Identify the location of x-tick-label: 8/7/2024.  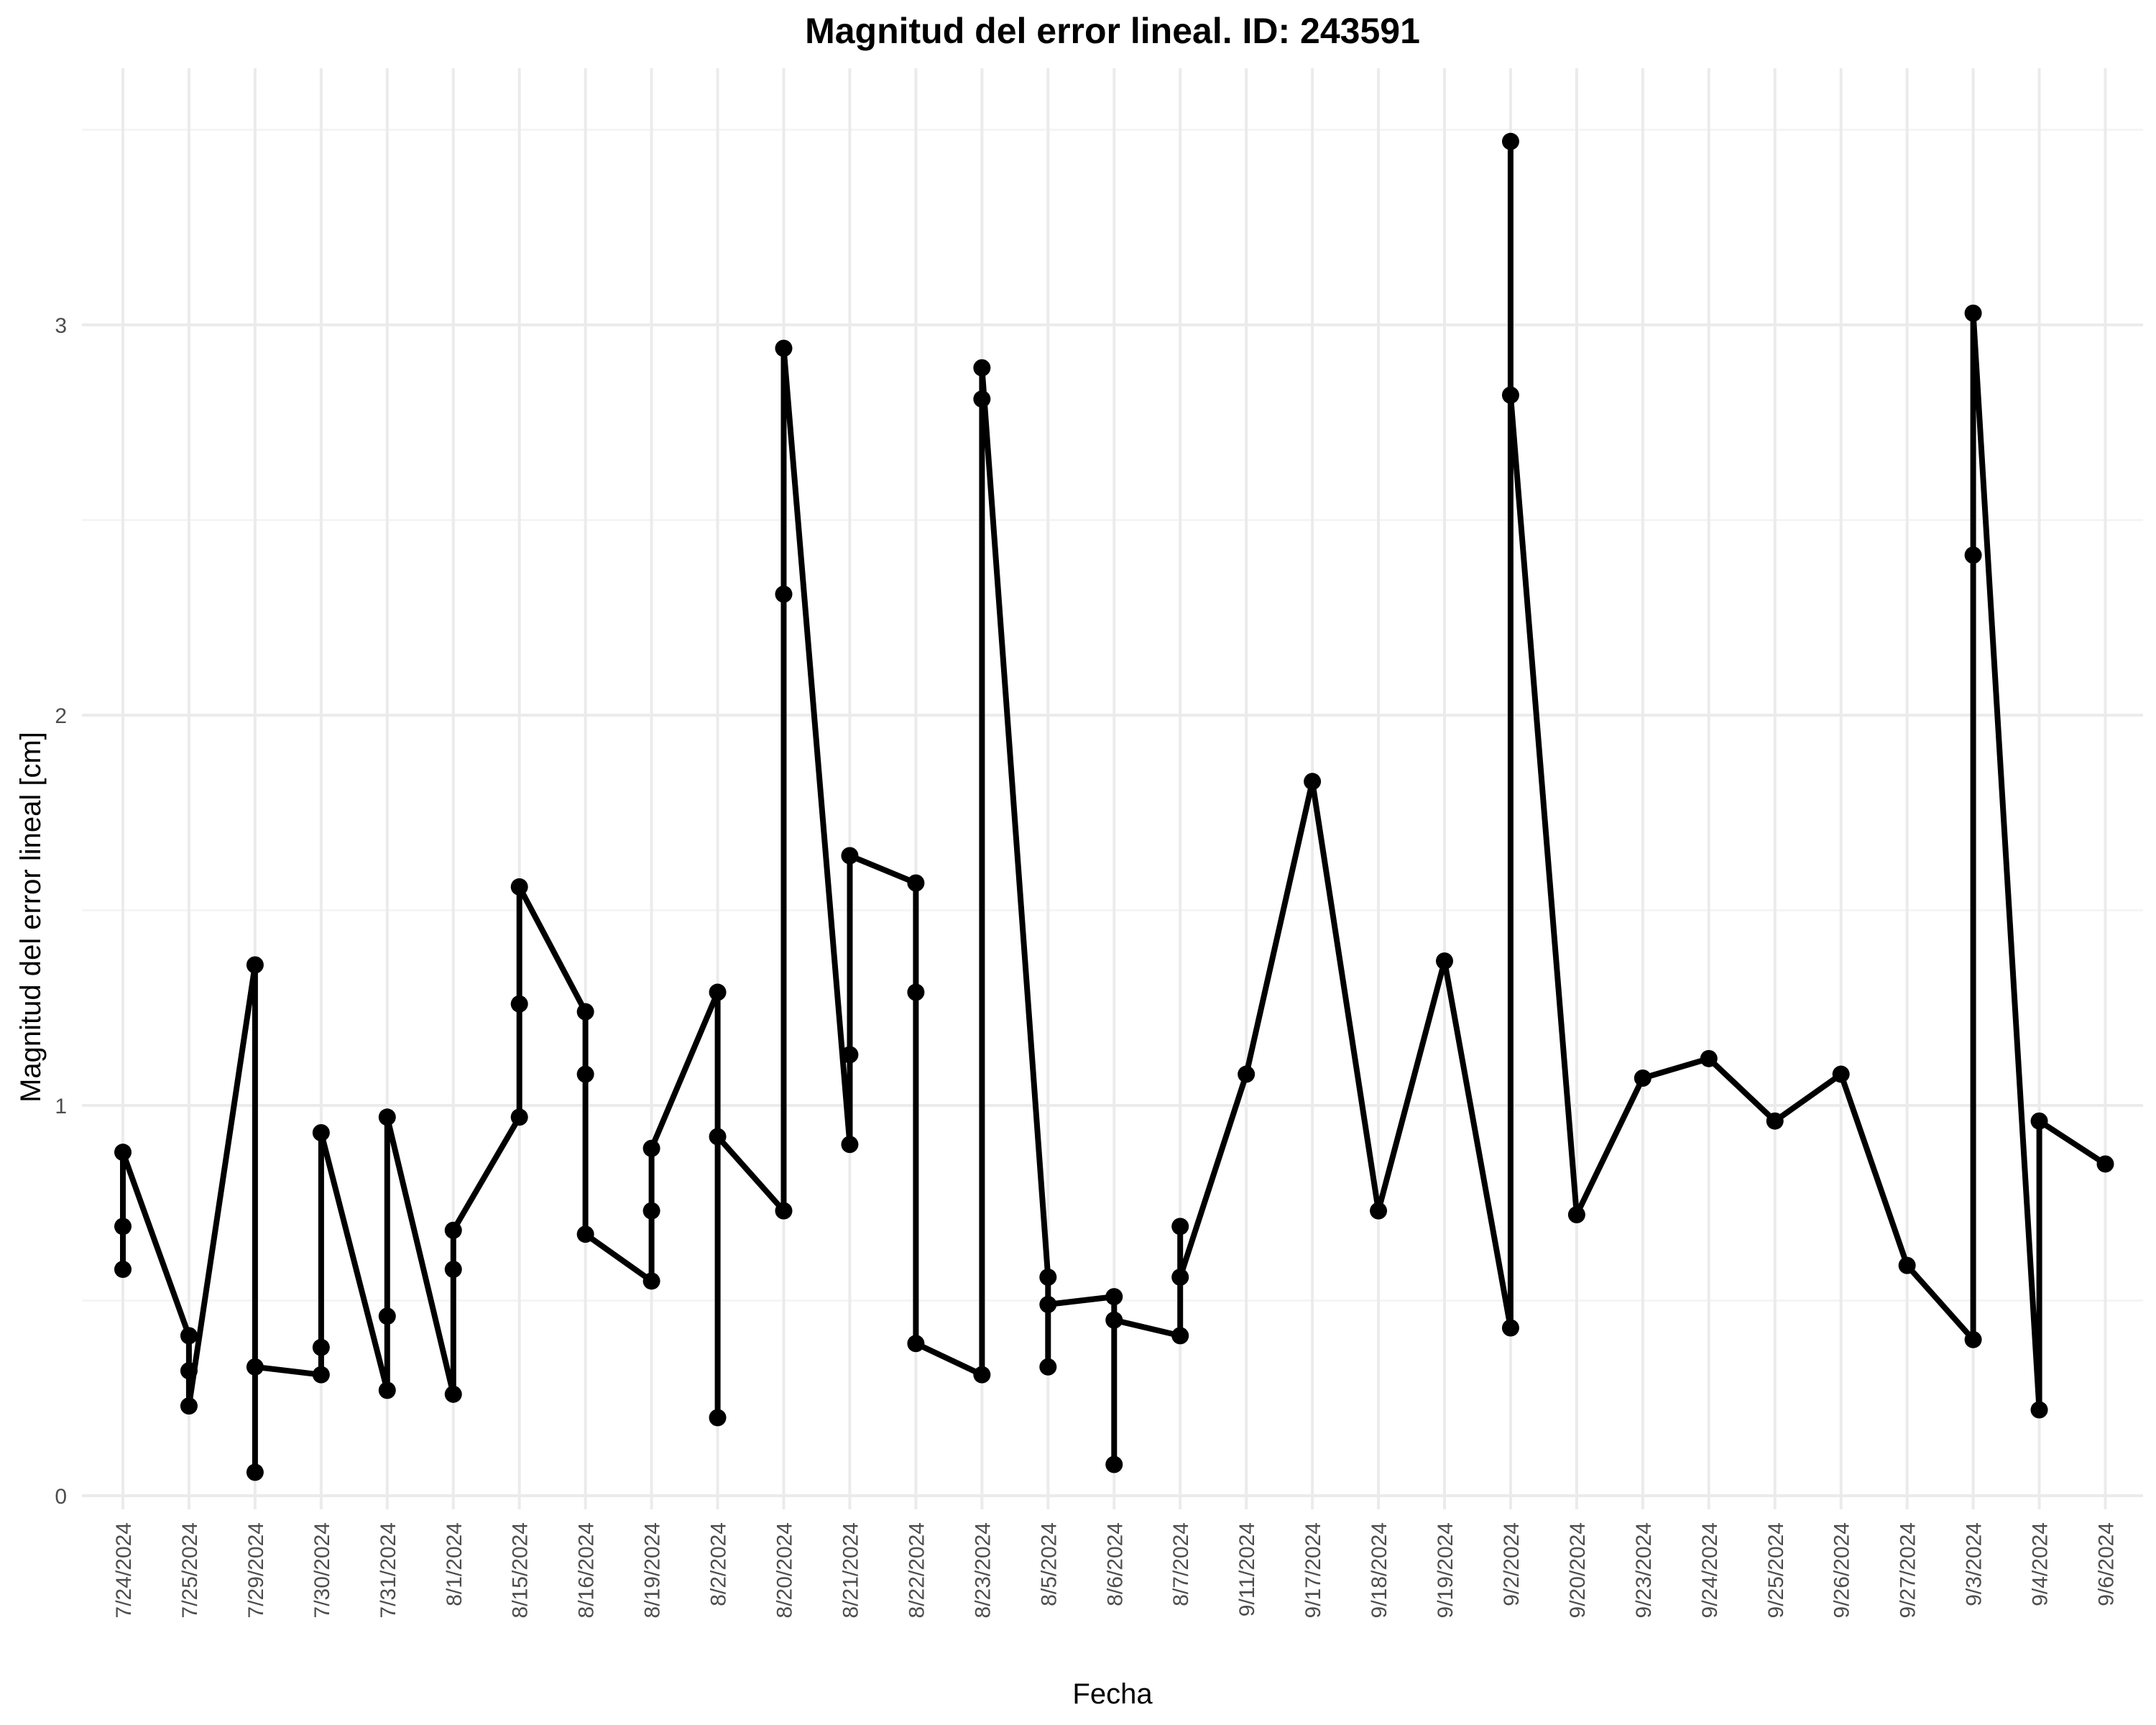
(1181, 1564).